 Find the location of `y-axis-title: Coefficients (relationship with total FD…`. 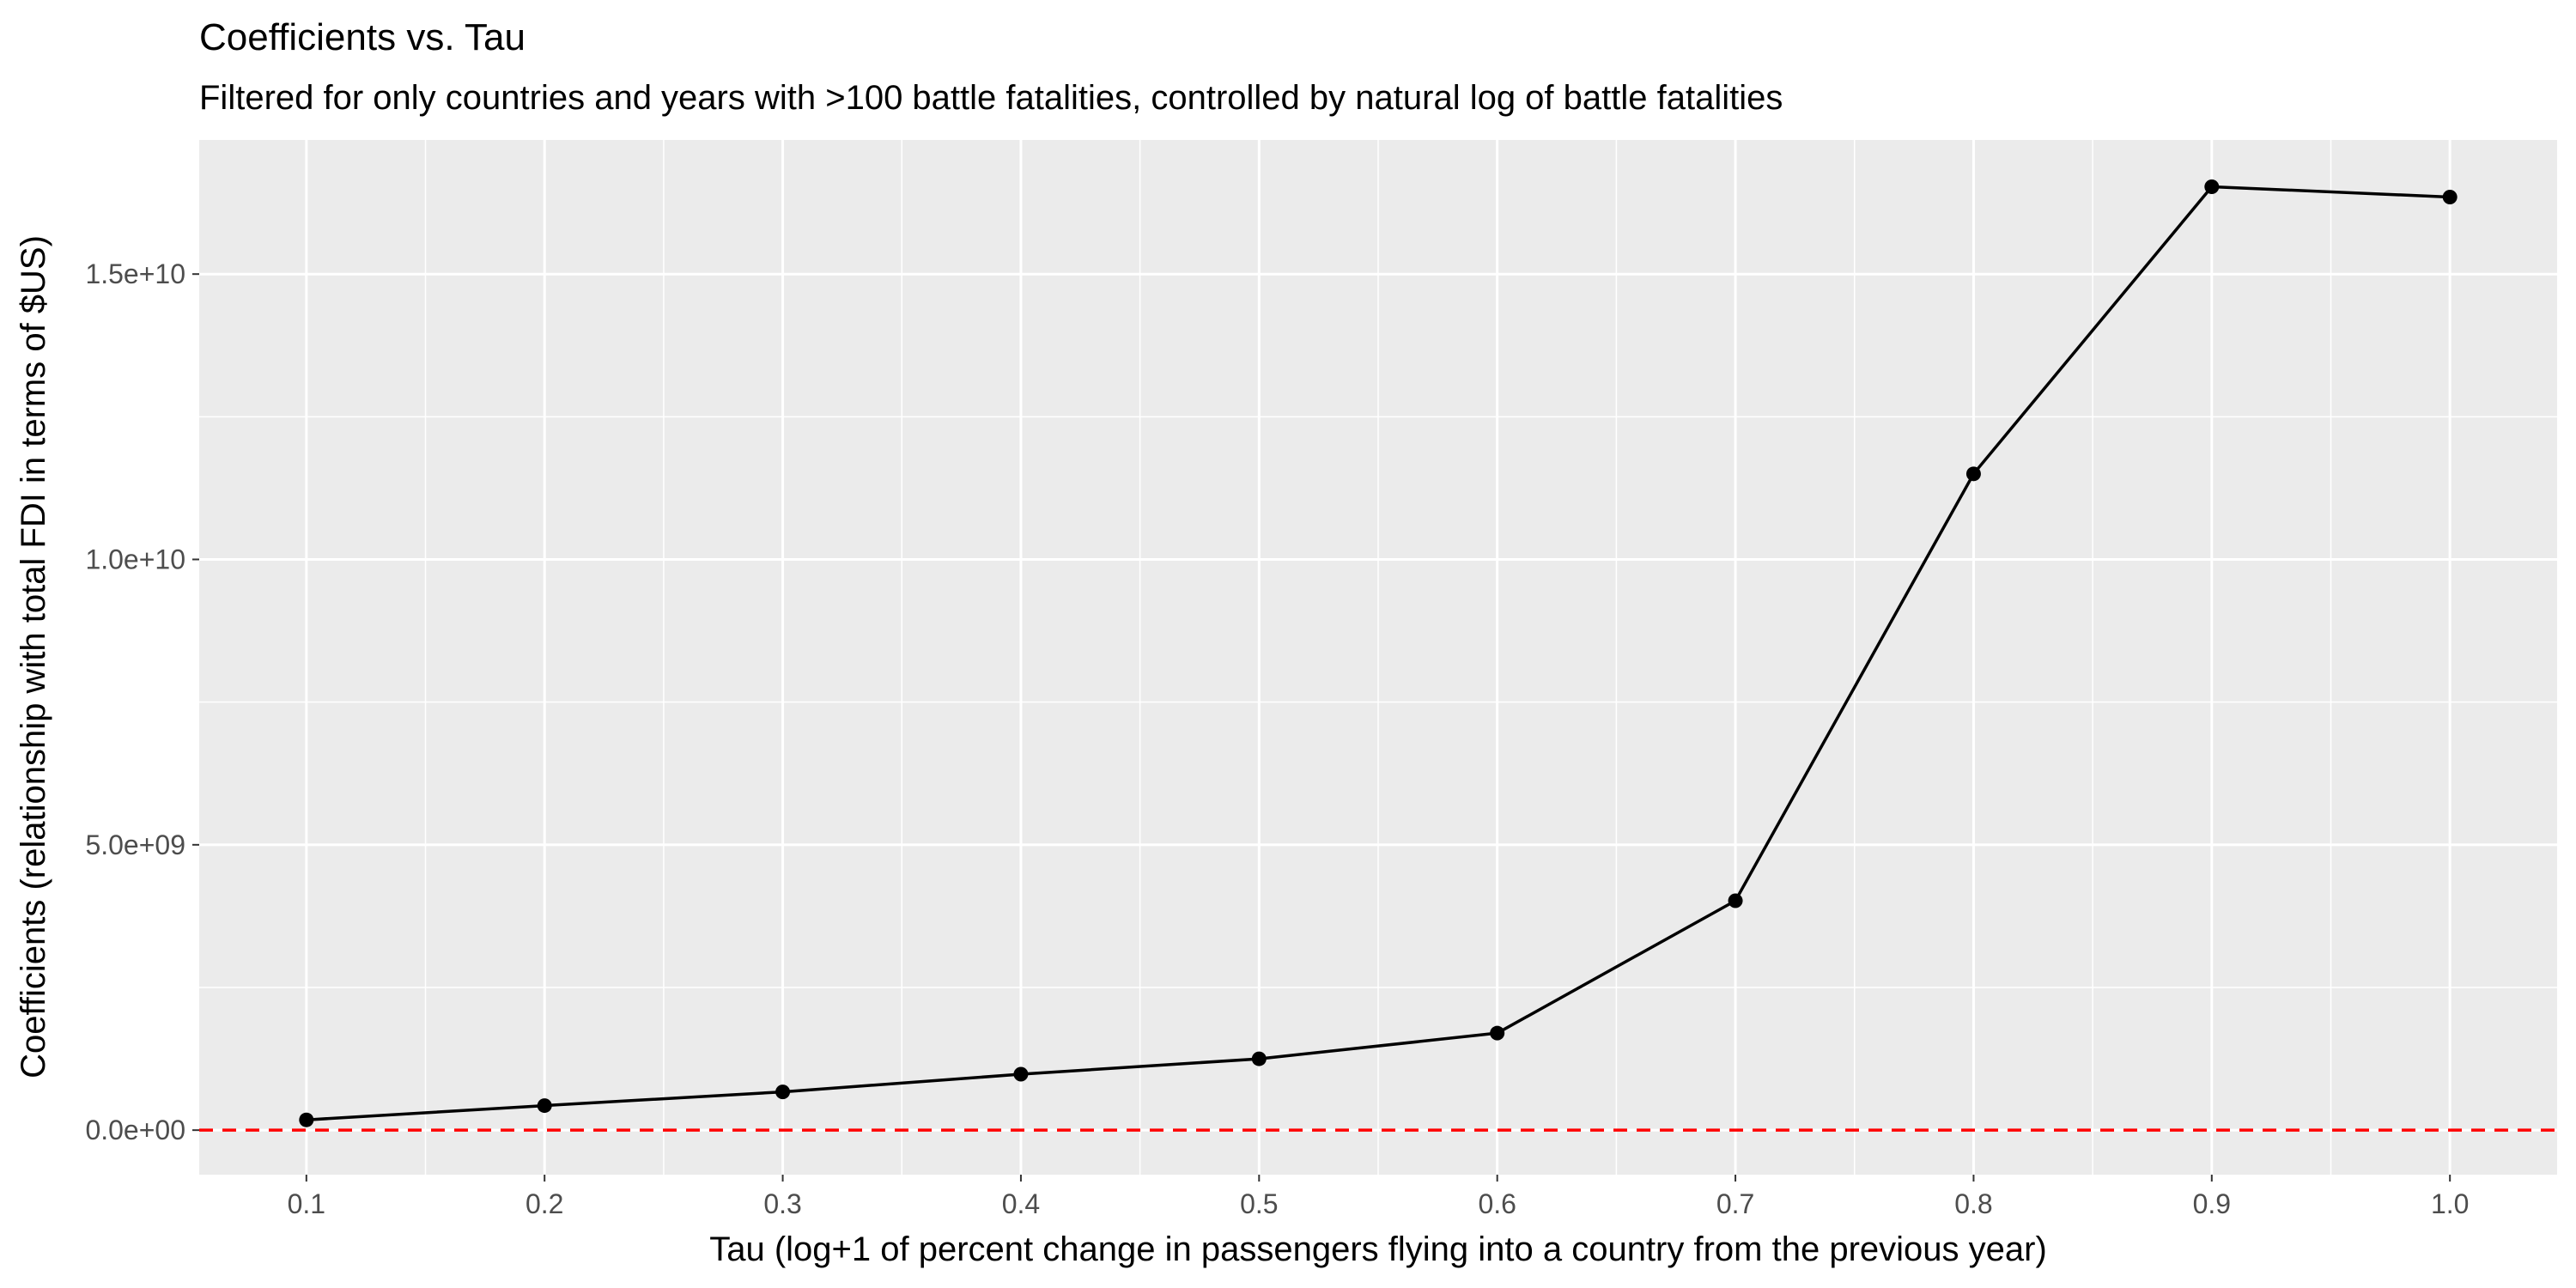

y-axis-title: Coefficients (relationship with total FD… is located at coordinates (33, 656).